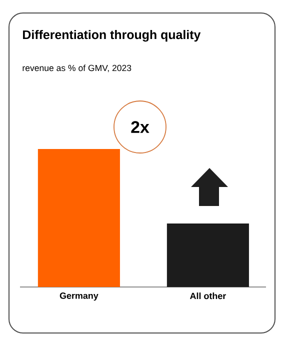  Describe the element at coordinates (112, 36) in the screenshot. I see `chart-title: Differentiation through quality` at that location.